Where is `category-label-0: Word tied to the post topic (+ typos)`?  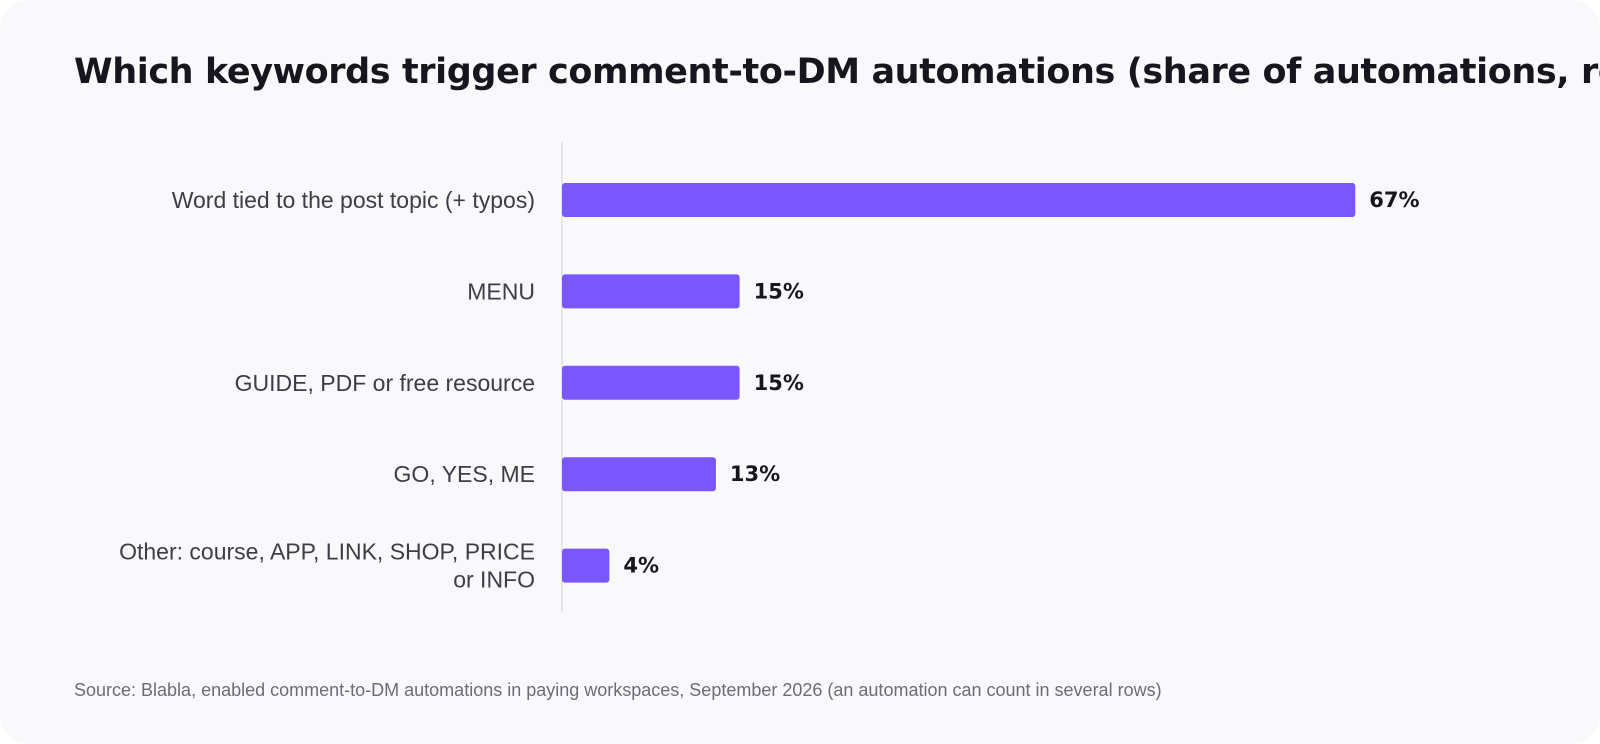 category-label-0: Word tied to the post topic (+ typos) is located at coordinates (353, 200).